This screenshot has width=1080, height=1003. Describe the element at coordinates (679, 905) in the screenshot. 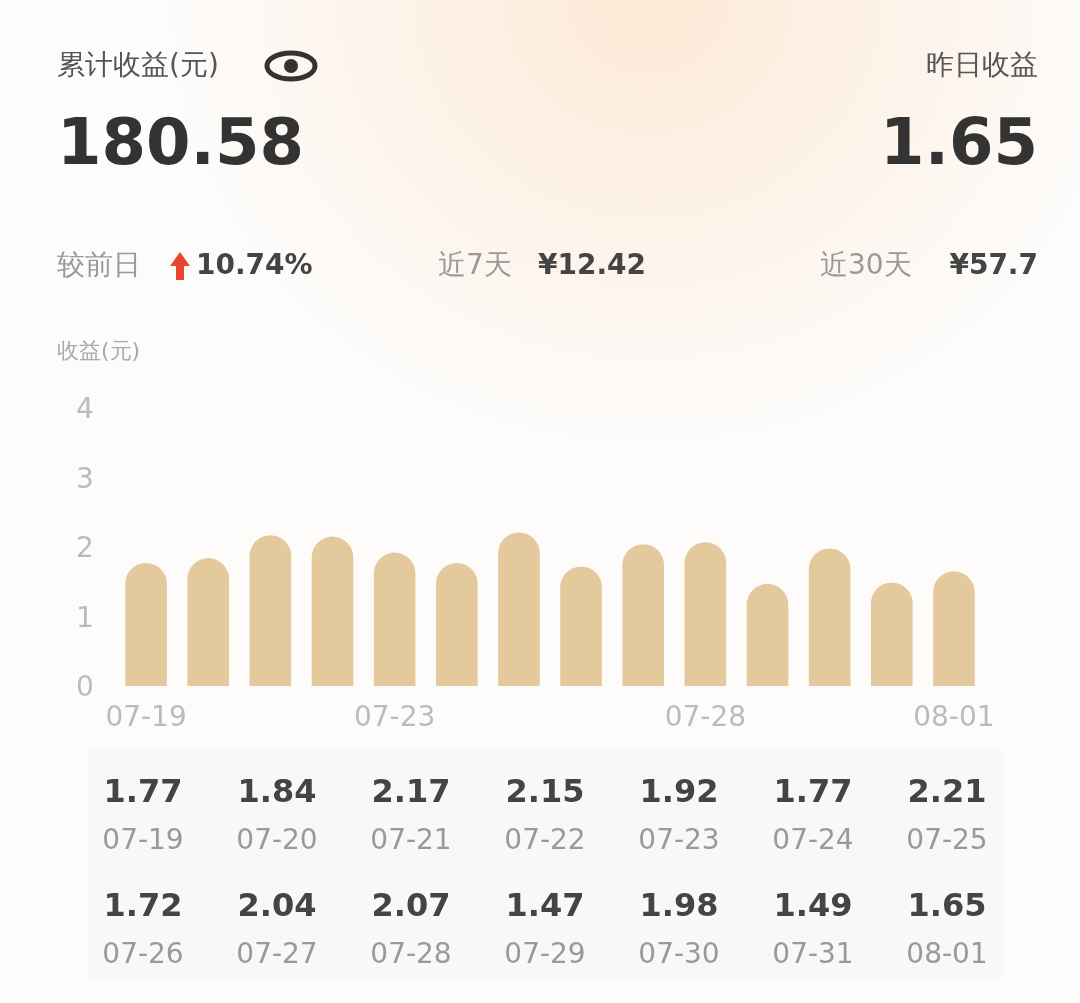

I see `text: 1.98` at that location.